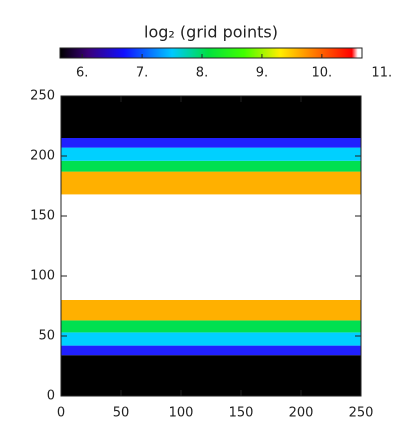 Image resolution: width=415 pixels, height=442 pixels. Describe the element at coordinates (322, 73) in the screenshot. I see `colorbar-tick-label: 10.` at that location.